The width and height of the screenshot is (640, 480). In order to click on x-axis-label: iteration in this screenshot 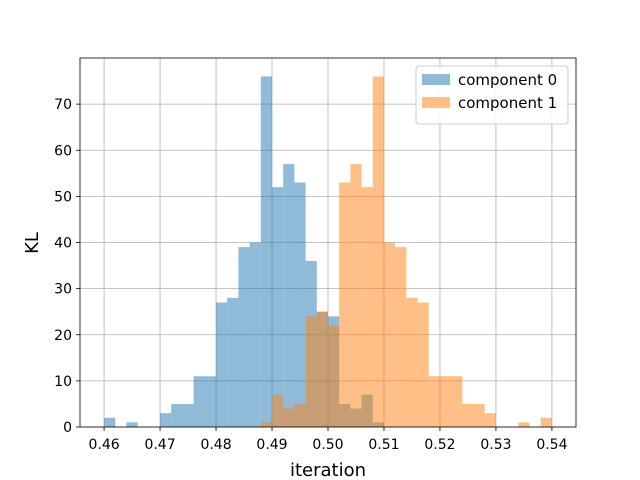, I will do `click(328, 470)`.